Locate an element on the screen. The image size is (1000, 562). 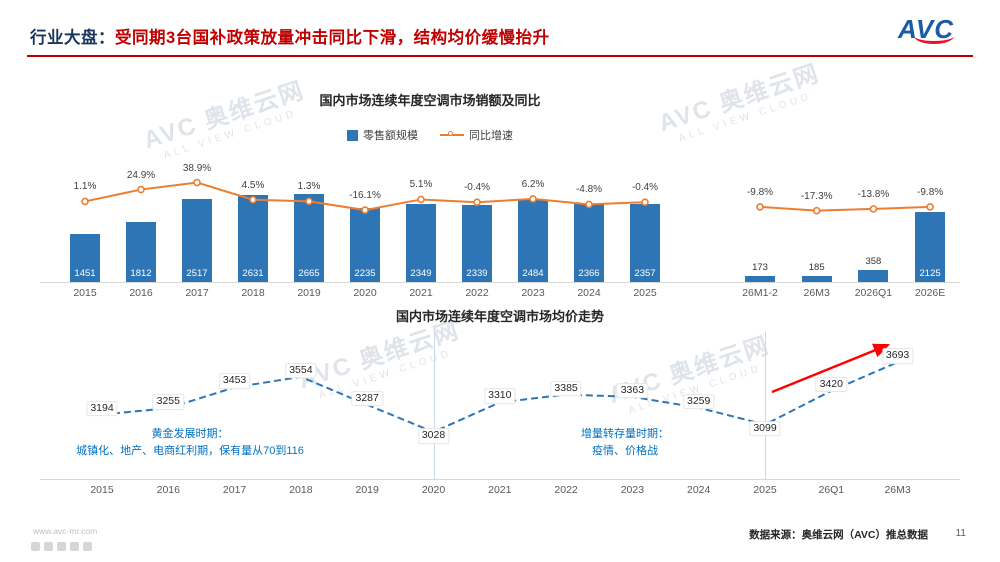
price-value-label: 3259 is located at coordinates (699, 401).